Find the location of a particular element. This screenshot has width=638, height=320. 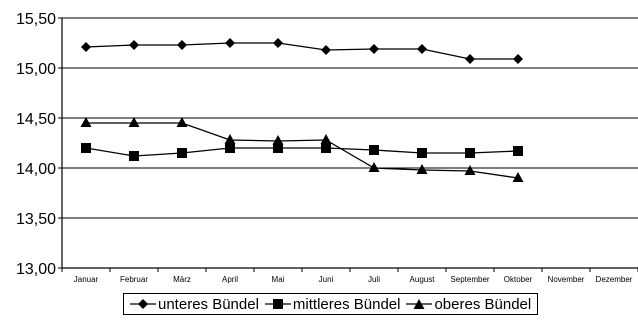

diamond-marker-icon is located at coordinates (143, 304).